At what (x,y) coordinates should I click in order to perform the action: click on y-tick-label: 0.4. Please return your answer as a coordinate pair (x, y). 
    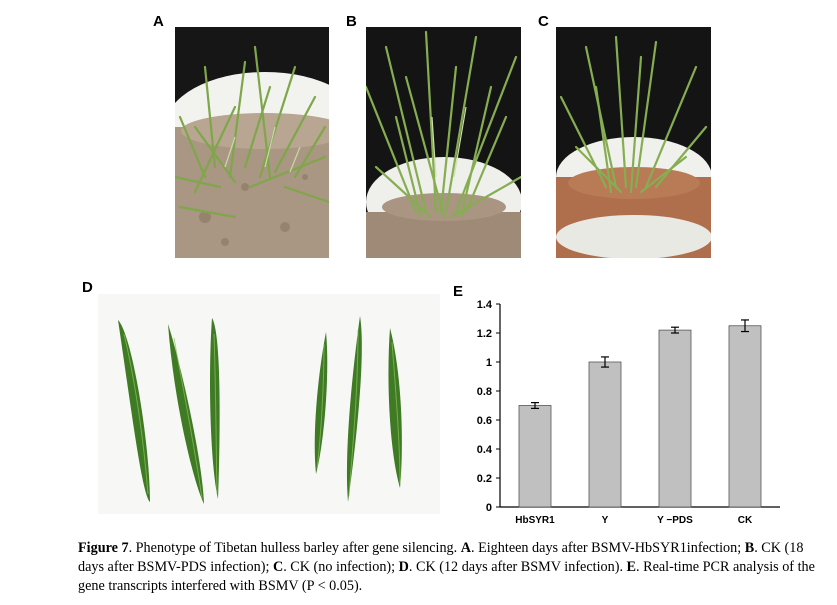
    Looking at the image, I should click on (485, 450).